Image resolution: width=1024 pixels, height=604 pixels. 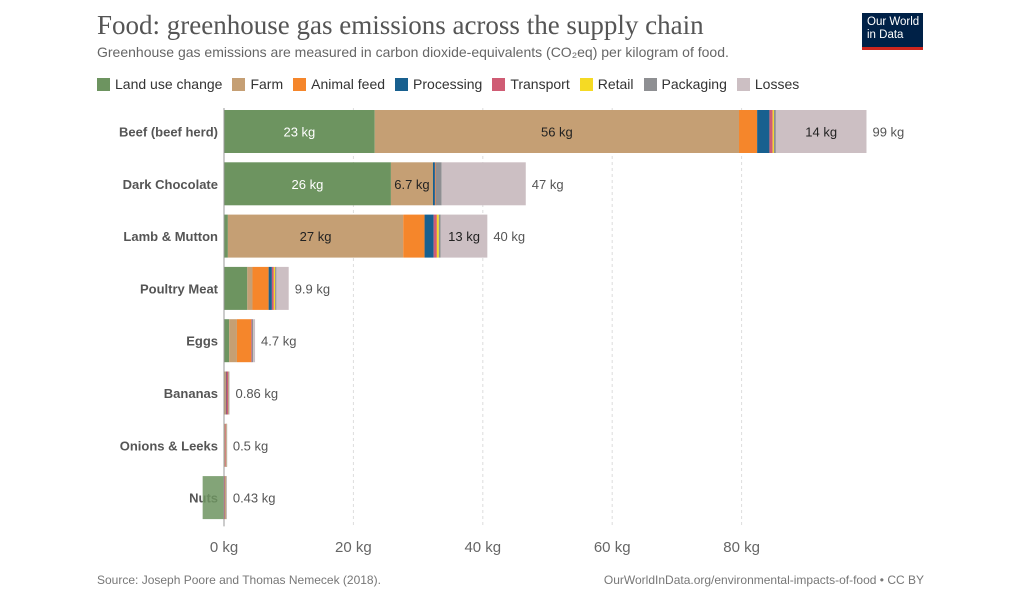 I want to click on x-tick-label: 0 kg, so click(x=224, y=547).